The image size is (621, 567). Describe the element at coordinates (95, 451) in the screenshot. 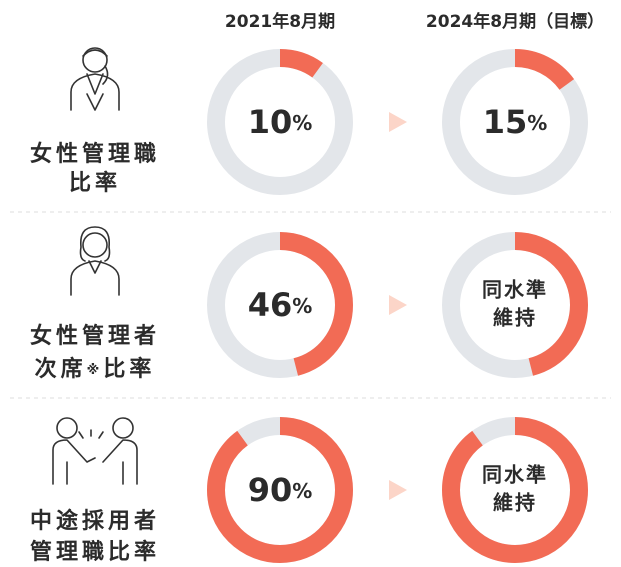

I see `icon-handshake` at that location.